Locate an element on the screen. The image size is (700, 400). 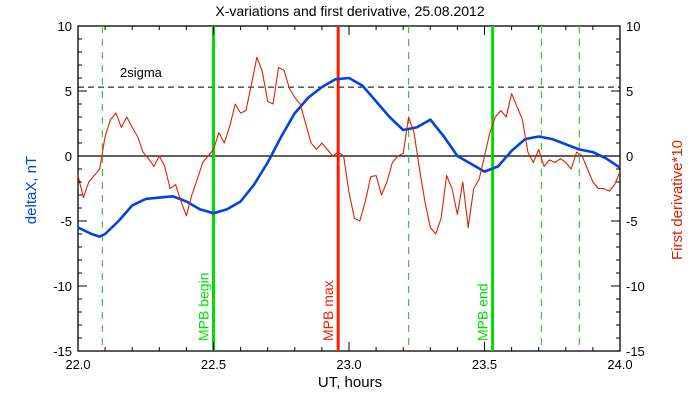
y-tick-label-left: 10 is located at coordinates (65, 26).